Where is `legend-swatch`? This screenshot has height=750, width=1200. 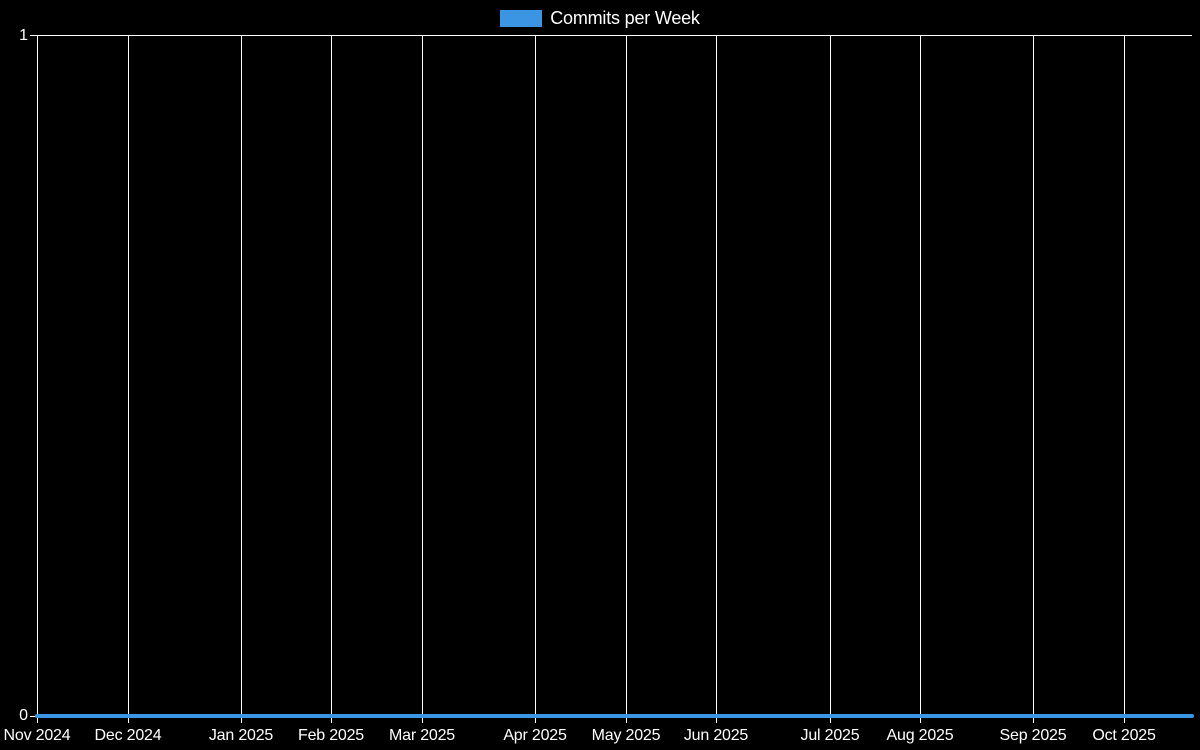
legend-swatch is located at coordinates (521, 18).